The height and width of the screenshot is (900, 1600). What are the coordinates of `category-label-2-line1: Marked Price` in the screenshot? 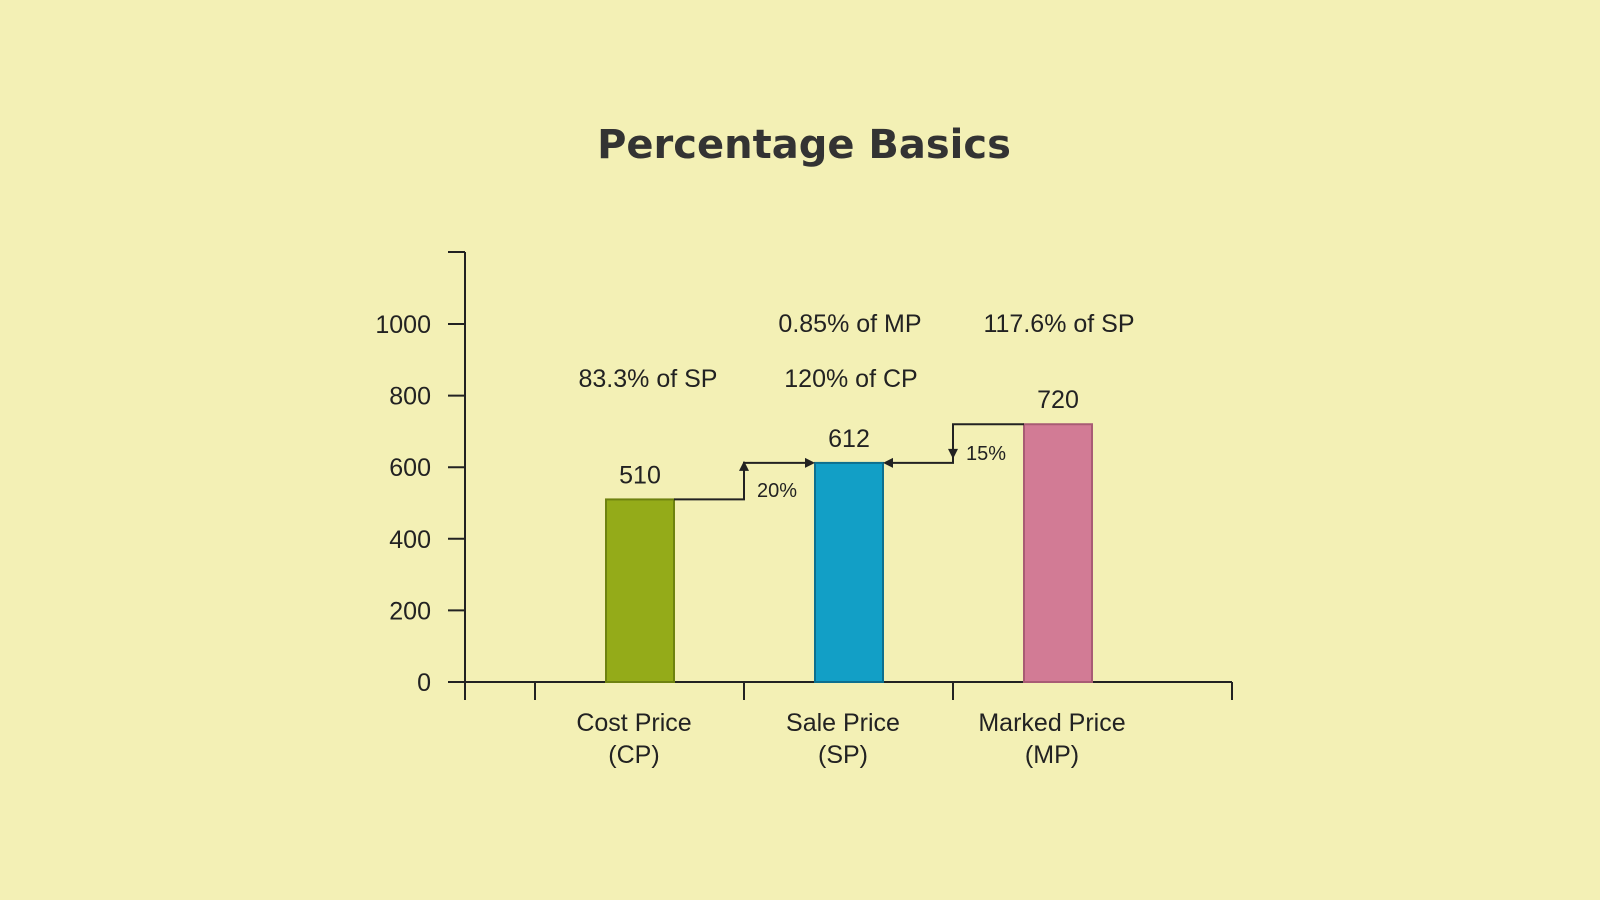 It's located at (1051, 723).